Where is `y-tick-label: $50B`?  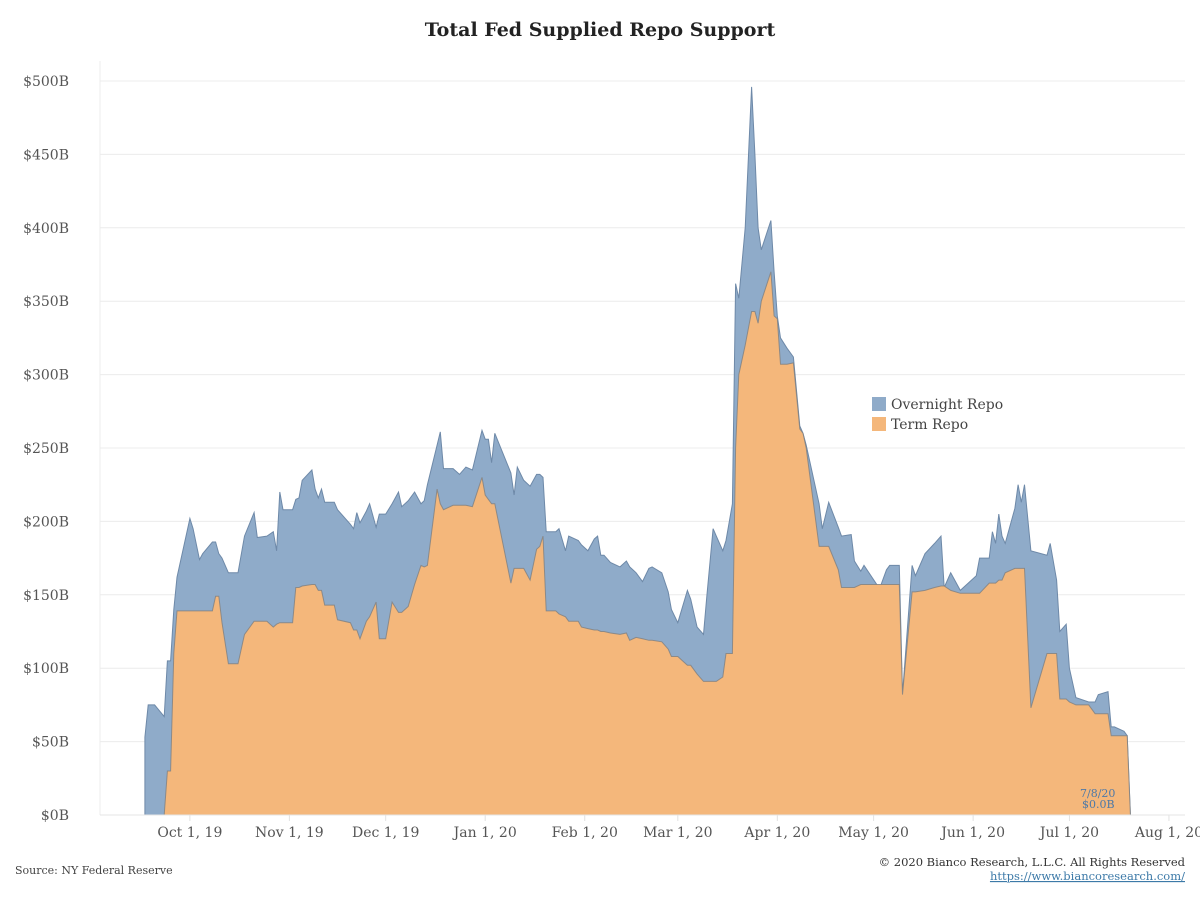 y-tick-label: $50B is located at coordinates (50, 743).